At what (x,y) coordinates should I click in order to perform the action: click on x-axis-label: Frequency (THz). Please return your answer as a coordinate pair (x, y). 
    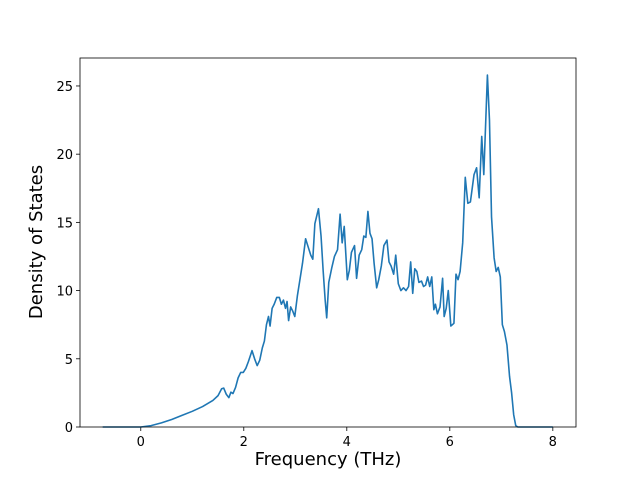
    Looking at the image, I should click on (328, 459).